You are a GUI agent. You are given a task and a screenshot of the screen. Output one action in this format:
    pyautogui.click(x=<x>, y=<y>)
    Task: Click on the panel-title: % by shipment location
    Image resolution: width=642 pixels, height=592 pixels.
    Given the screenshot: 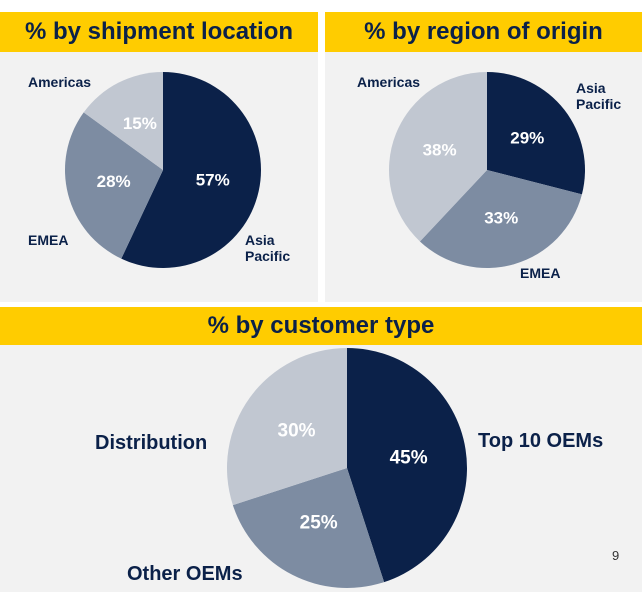 What is the action you would take?
    pyautogui.click(x=159, y=32)
    